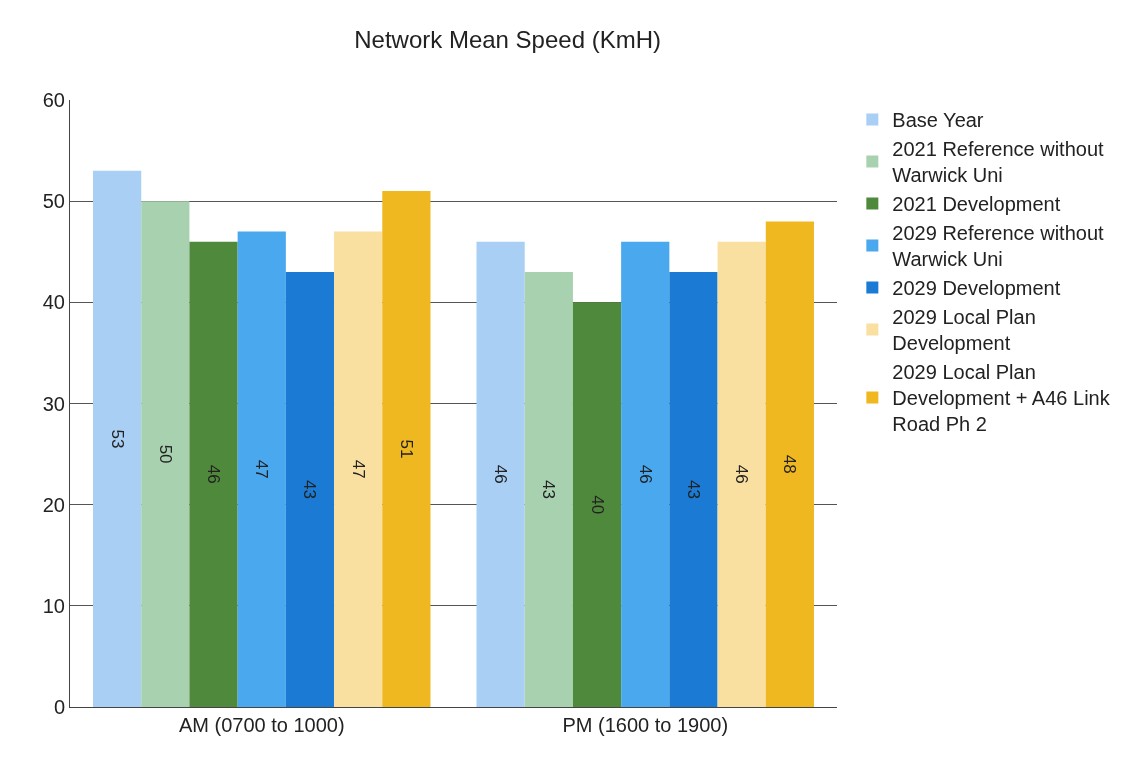 The image size is (1128, 777). Describe the element at coordinates (976, 288) in the screenshot. I see `legend-label: 2029 Development` at that location.